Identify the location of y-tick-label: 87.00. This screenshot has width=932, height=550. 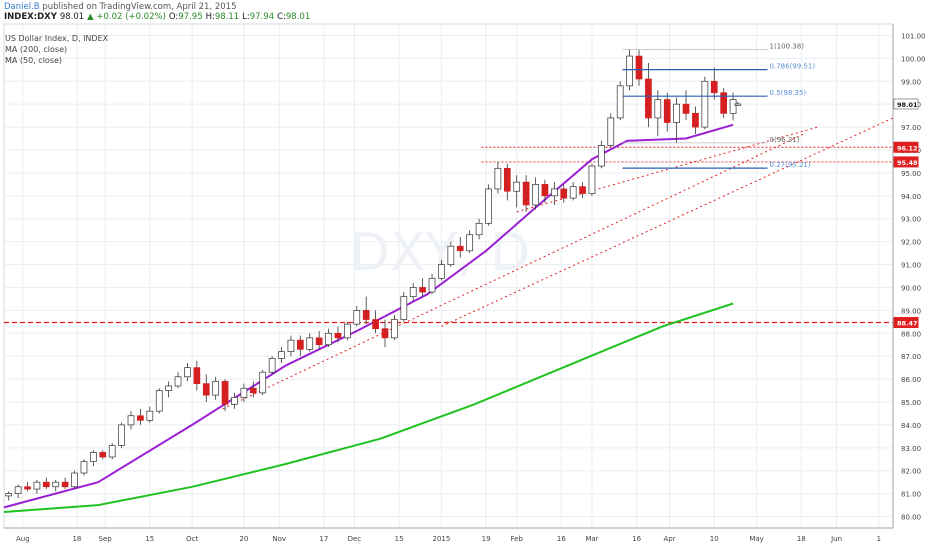
(911, 357).